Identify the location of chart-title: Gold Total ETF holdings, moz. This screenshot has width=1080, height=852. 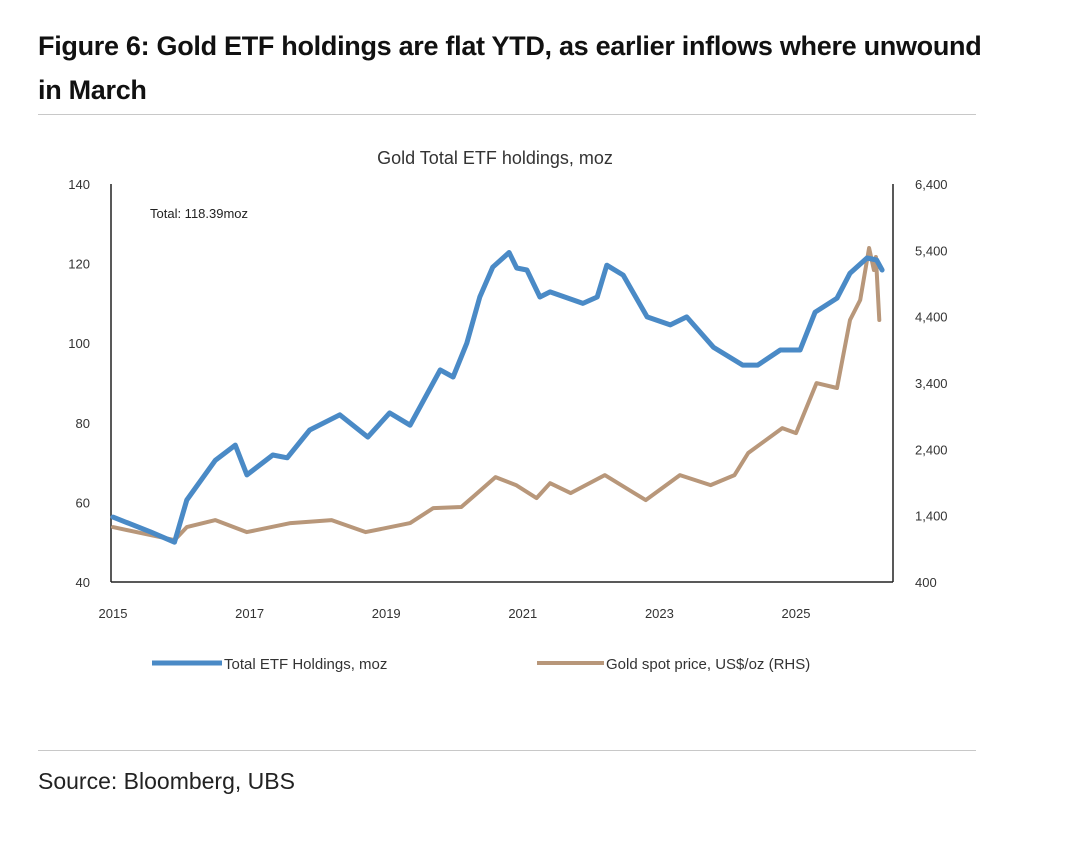
(495, 158).